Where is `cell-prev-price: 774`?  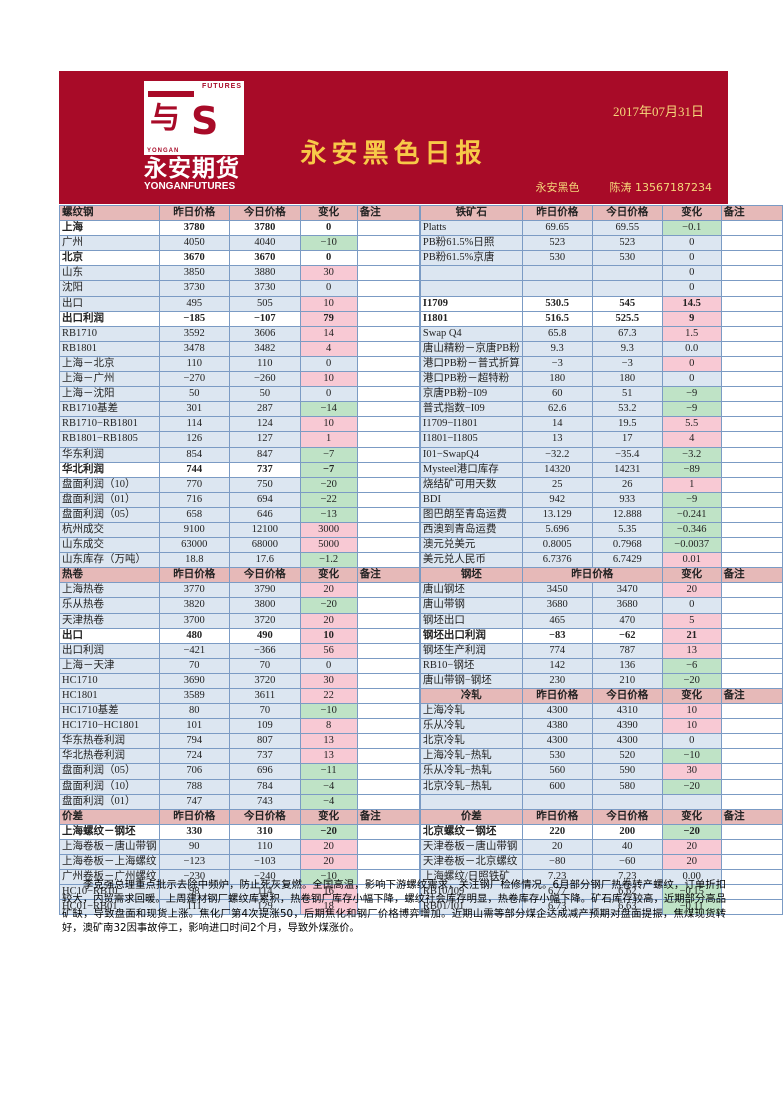
cell-prev-price: 774 is located at coordinates (557, 650).